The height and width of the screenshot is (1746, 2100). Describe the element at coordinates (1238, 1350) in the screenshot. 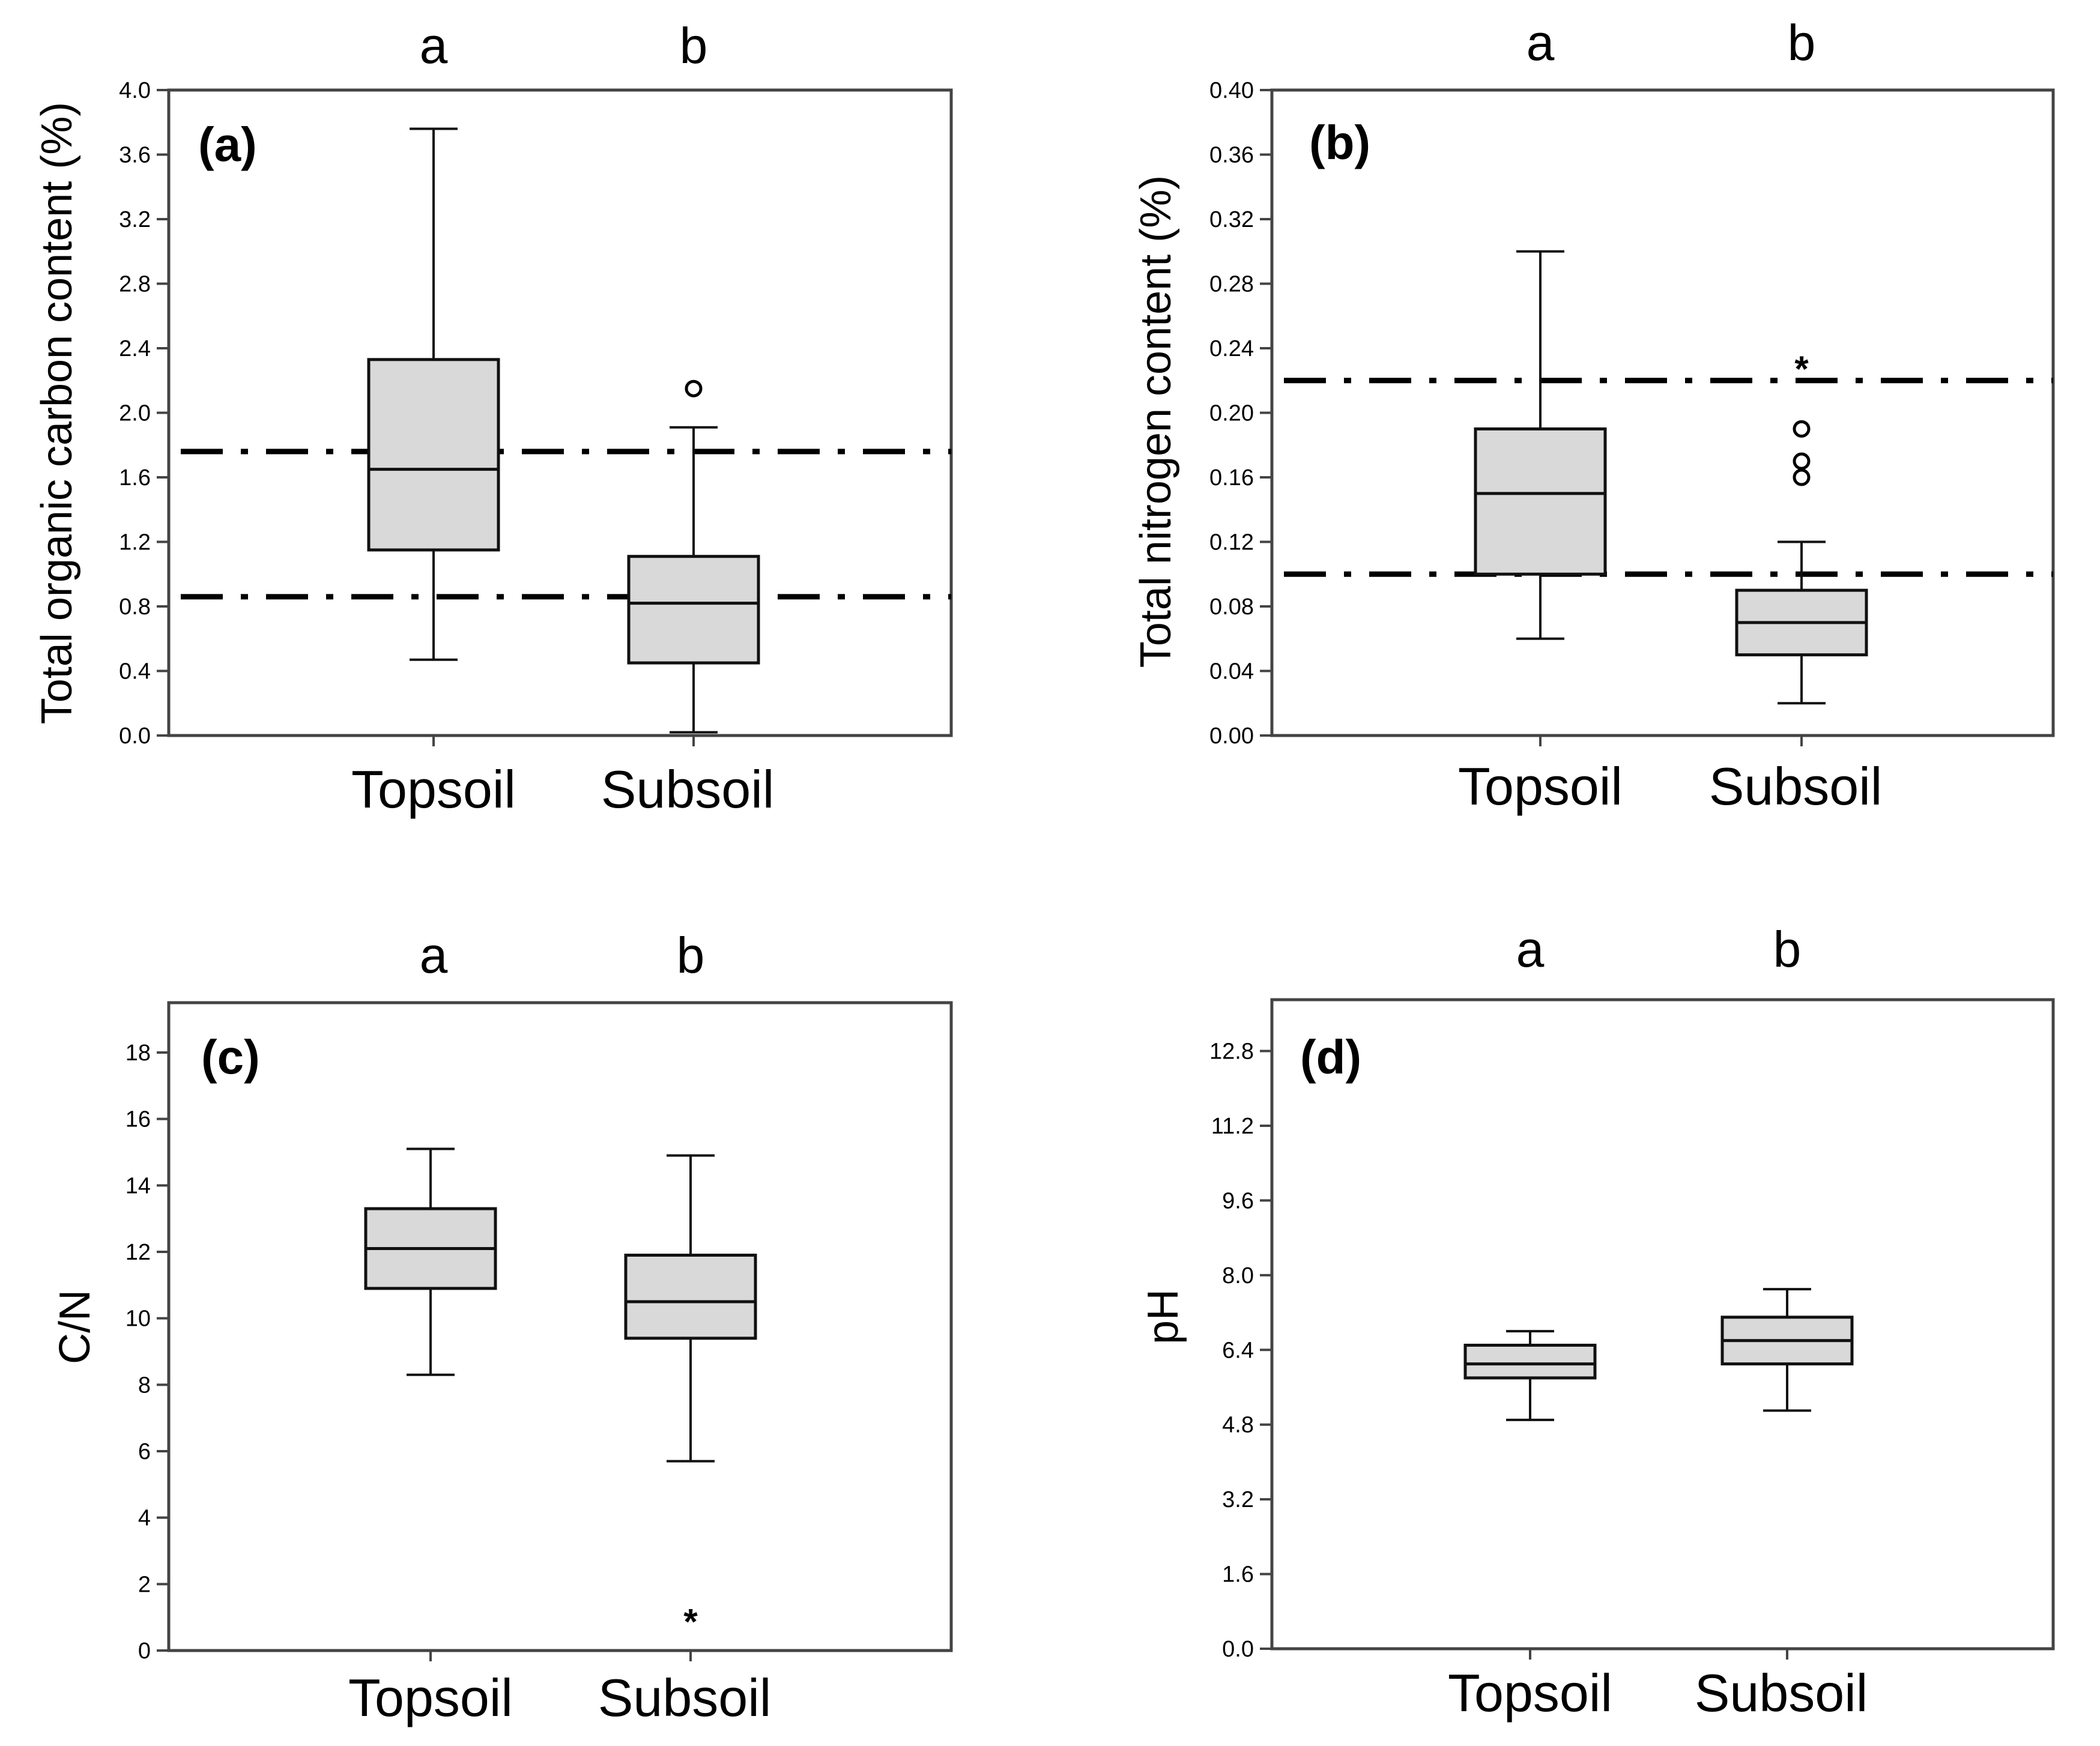

I see `y-tick-label: 6.4` at that location.